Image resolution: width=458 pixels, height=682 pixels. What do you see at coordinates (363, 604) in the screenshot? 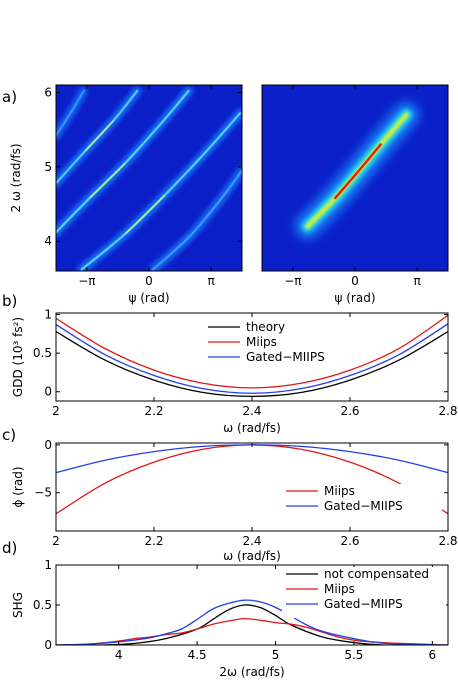
I see `shg-legend-label: Gated−MIIPS` at bounding box center [363, 604].